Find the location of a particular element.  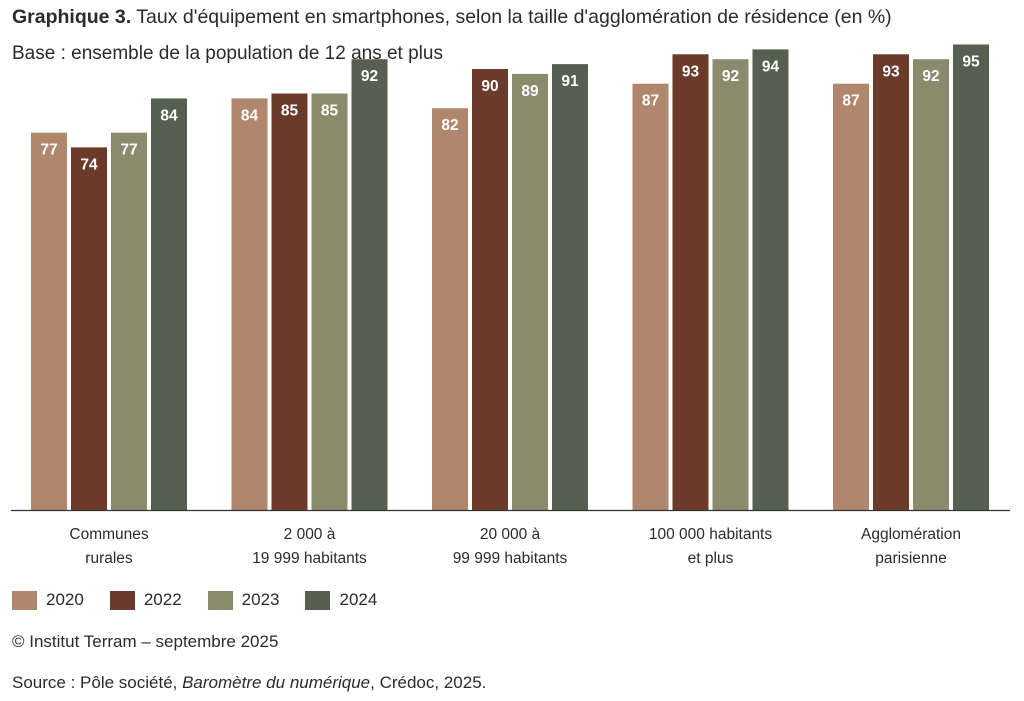

source-prefix: Source : Pôle société, is located at coordinates (97, 682).